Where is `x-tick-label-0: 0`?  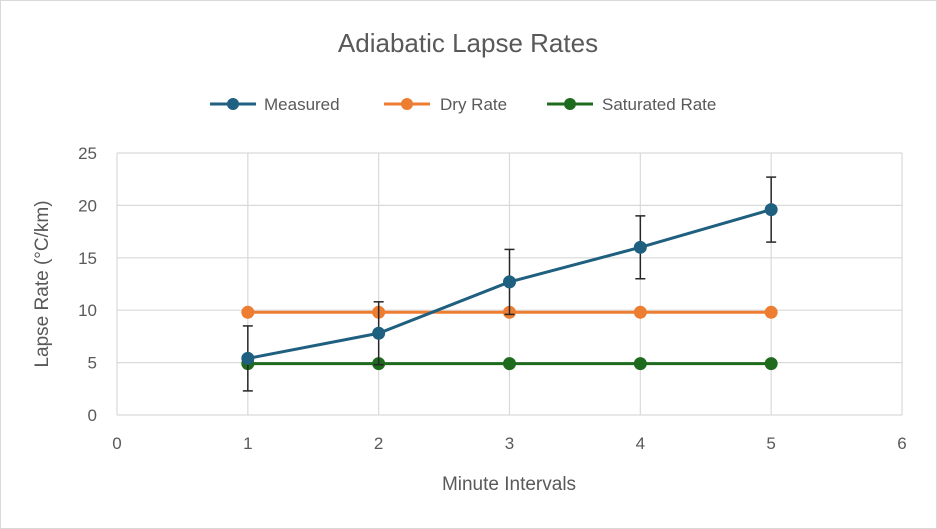 x-tick-label-0: 0 is located at coordinates (116, 443).